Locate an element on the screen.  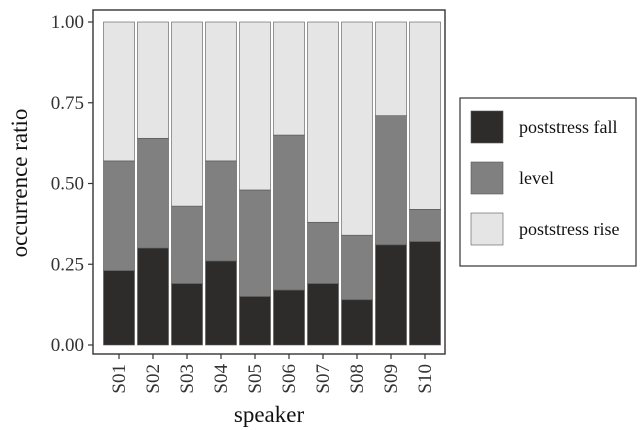
x-tick-label: S04 is located at coordinates (221, 379).